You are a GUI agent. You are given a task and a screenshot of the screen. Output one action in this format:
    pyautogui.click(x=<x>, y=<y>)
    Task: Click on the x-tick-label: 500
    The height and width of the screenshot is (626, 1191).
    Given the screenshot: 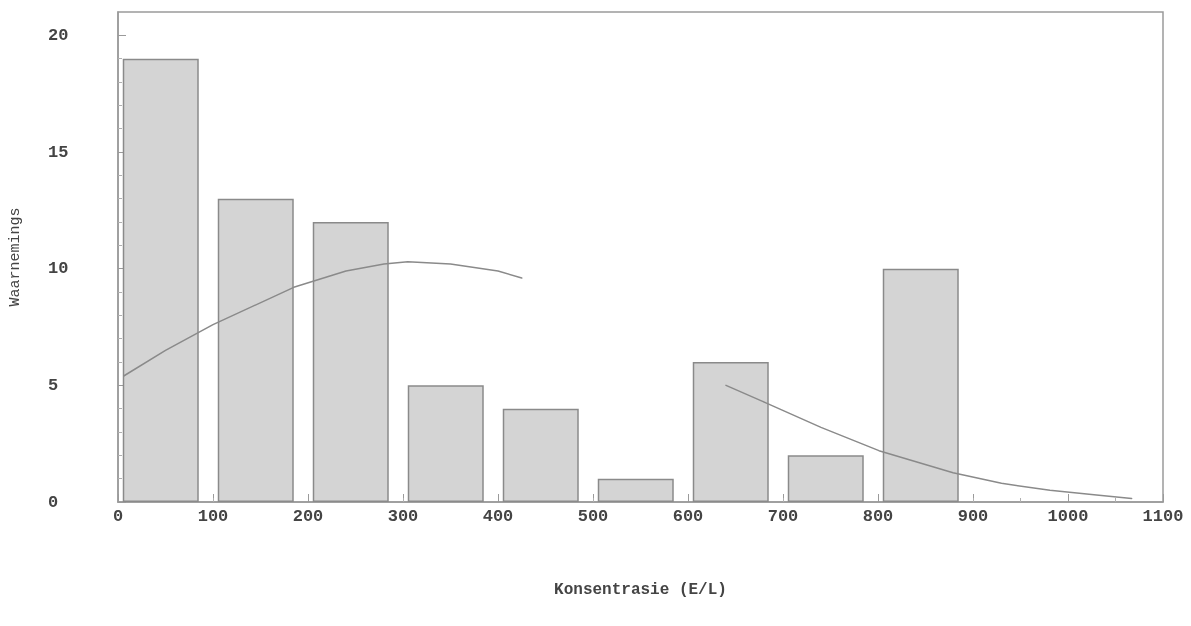 What is the action you would take?
    pyautogui.click(x=593, y=516)
    